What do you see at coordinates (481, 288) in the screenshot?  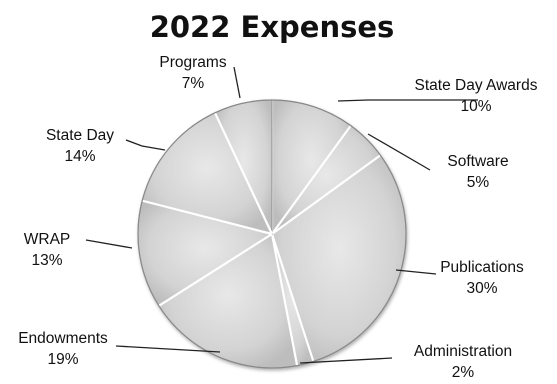 I see `slice-label-percent: 30%` at bounding box center [481, 288].